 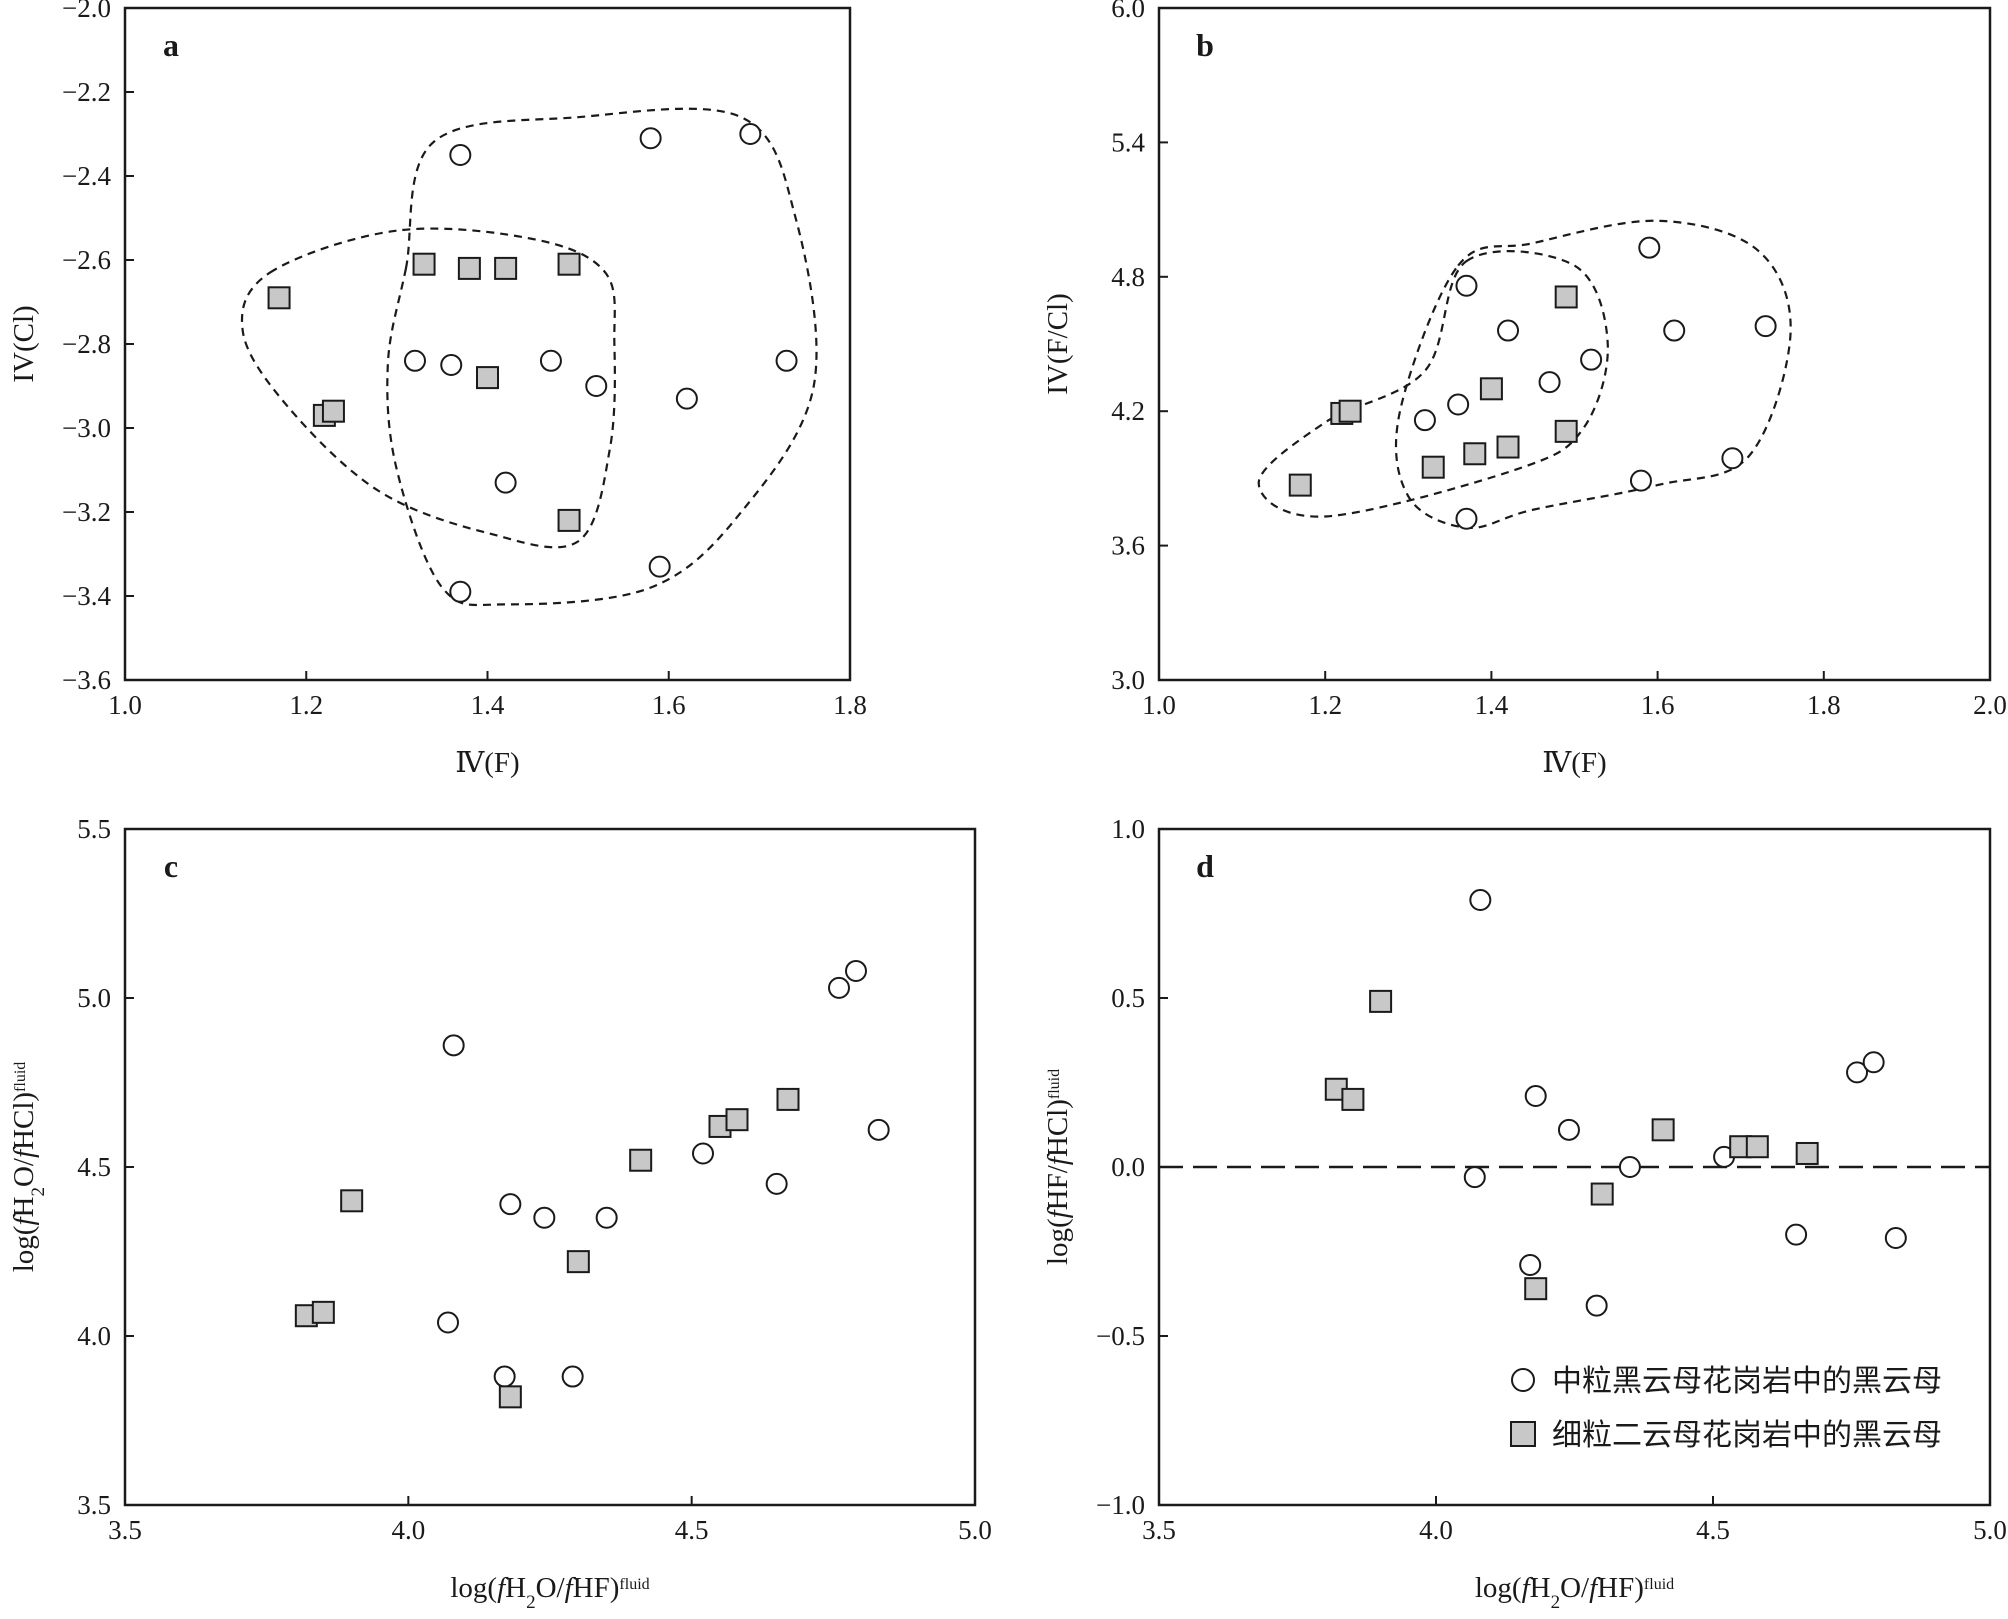 I want to click on y-tick-label: −2.0, so click(x=86, y=11).